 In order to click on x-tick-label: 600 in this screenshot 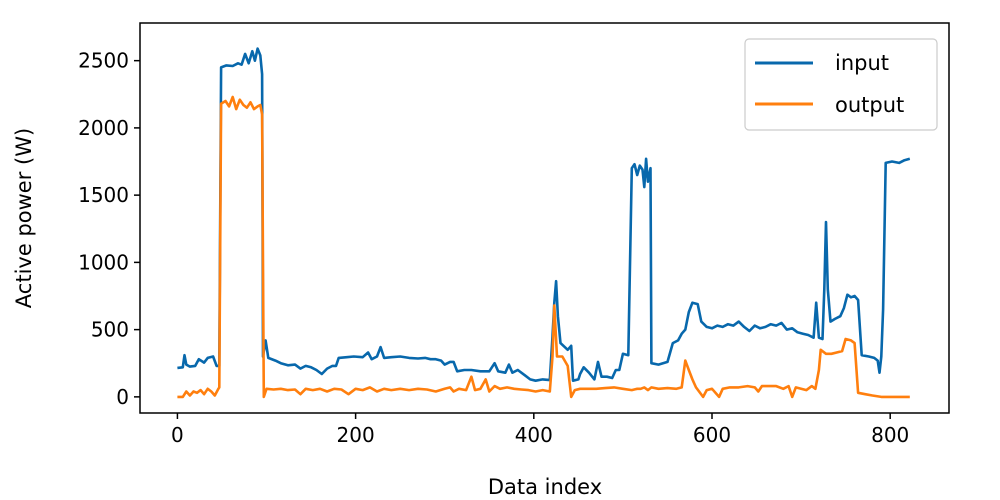, I will do `click(712, 435)`.